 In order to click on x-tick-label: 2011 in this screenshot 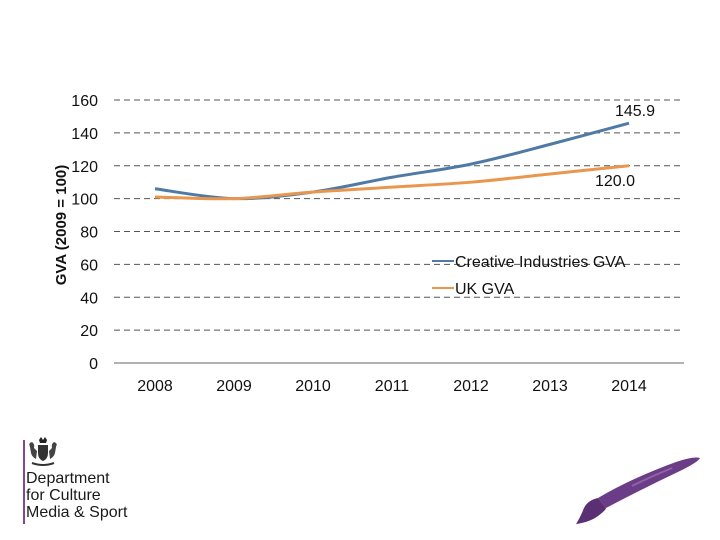, I will do `click(392, 386)`.